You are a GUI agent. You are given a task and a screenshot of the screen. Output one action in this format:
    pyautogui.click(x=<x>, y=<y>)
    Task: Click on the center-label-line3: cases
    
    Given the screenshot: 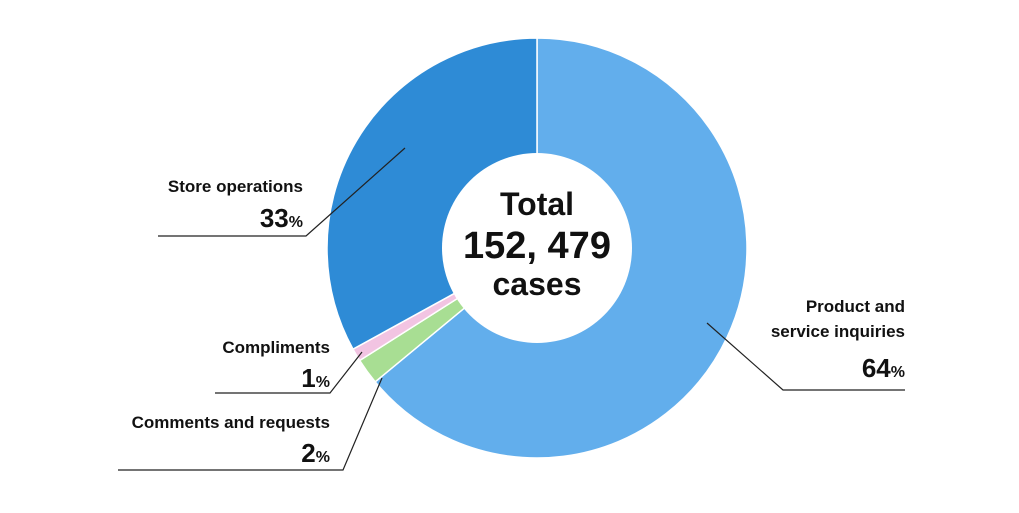 What is the action you would take?
    pyautogui.click(x=537, y=284)
    